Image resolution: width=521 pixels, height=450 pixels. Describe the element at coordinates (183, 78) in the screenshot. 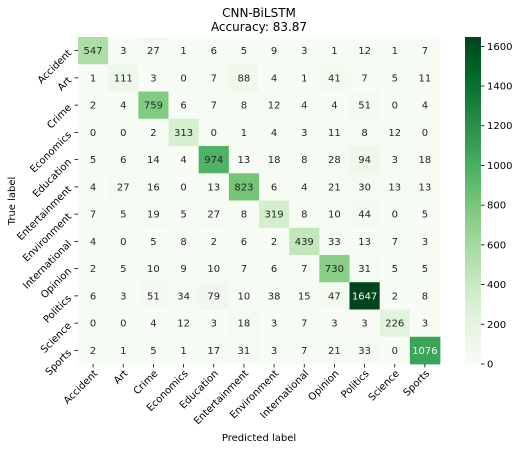

I see `cell-value-label: 0` at that location.